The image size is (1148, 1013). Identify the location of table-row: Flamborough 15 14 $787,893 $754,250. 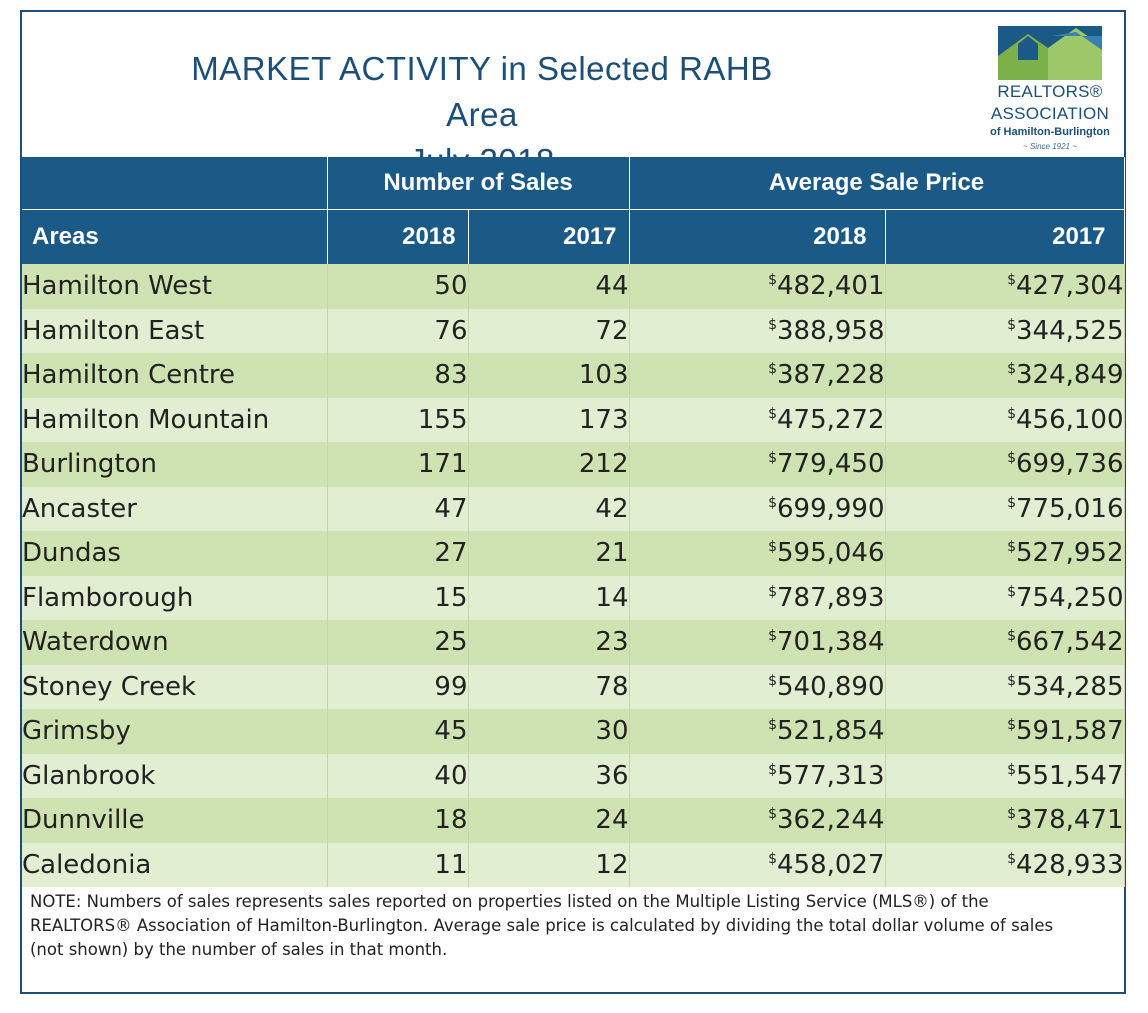
(573, 597).